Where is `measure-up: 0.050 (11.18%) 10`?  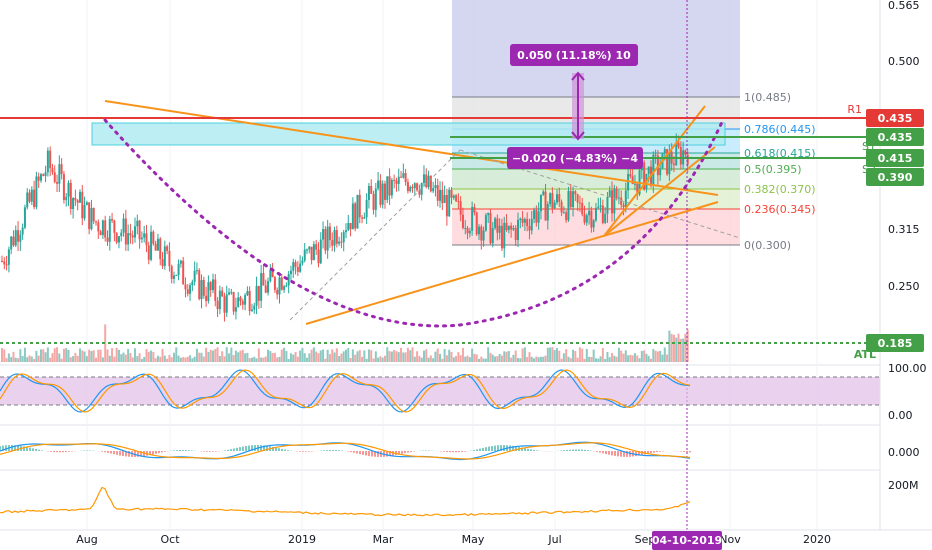 measure-up: 0.050 (11.18%) 10 is located at coordinates (574, 92).